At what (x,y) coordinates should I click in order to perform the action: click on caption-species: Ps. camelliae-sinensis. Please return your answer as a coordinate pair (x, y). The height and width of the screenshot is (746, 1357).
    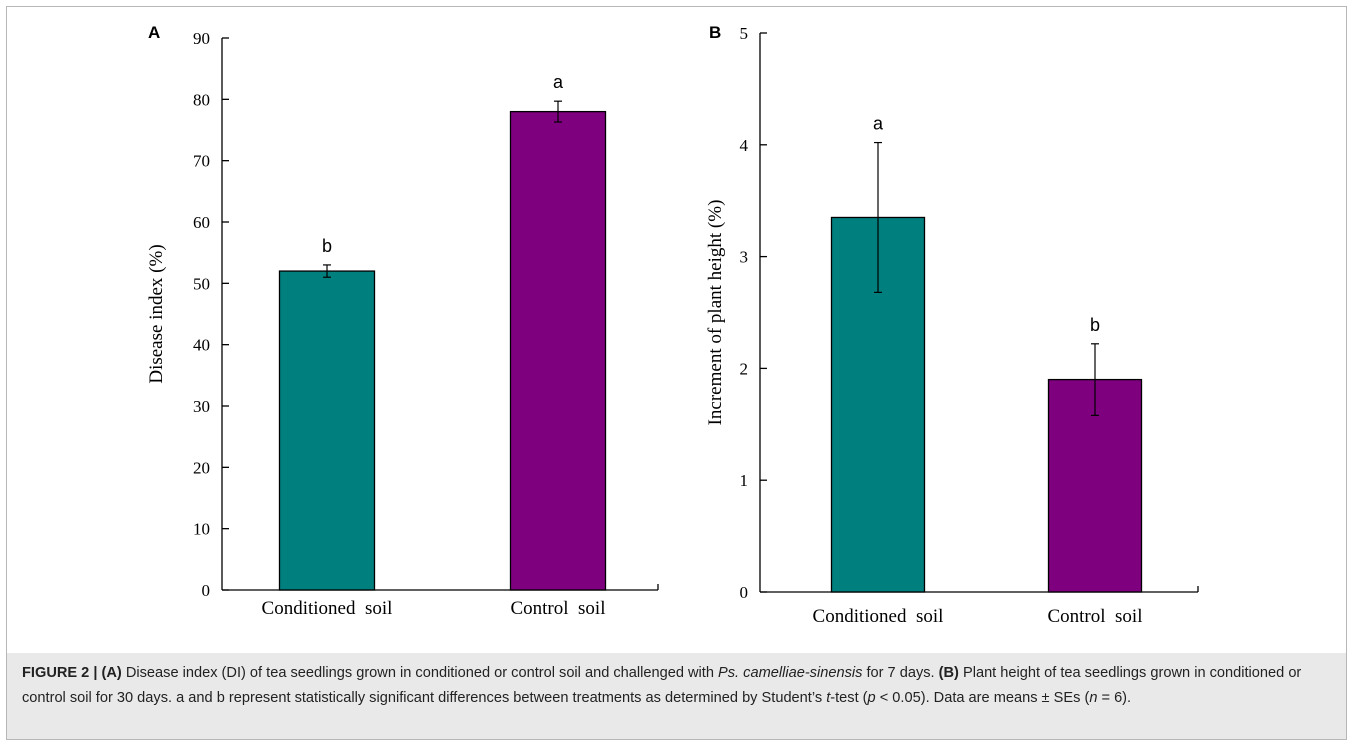
    Looking at the image, I should click on (790, 673).